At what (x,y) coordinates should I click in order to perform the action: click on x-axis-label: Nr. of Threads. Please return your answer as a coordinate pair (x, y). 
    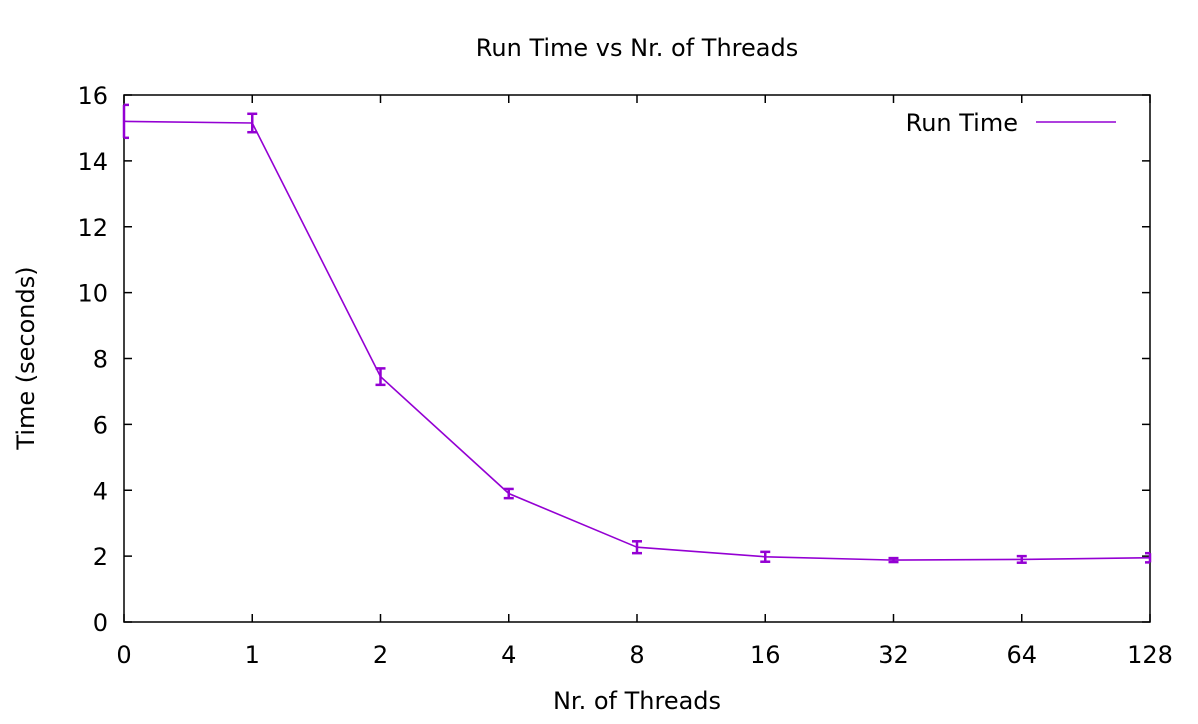
    Looking at the image, I should click on (637, 701).